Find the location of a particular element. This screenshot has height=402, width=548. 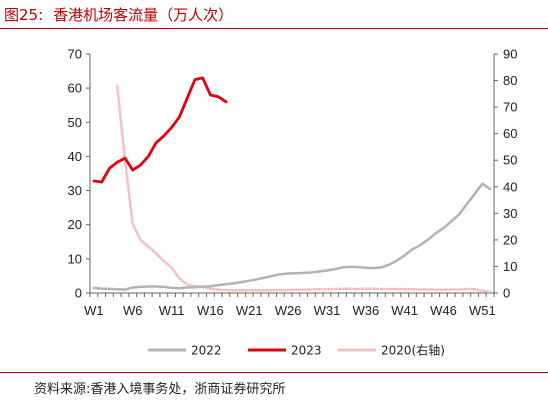

right-y-tick-label: 70 is located at coordinates (510, 107).